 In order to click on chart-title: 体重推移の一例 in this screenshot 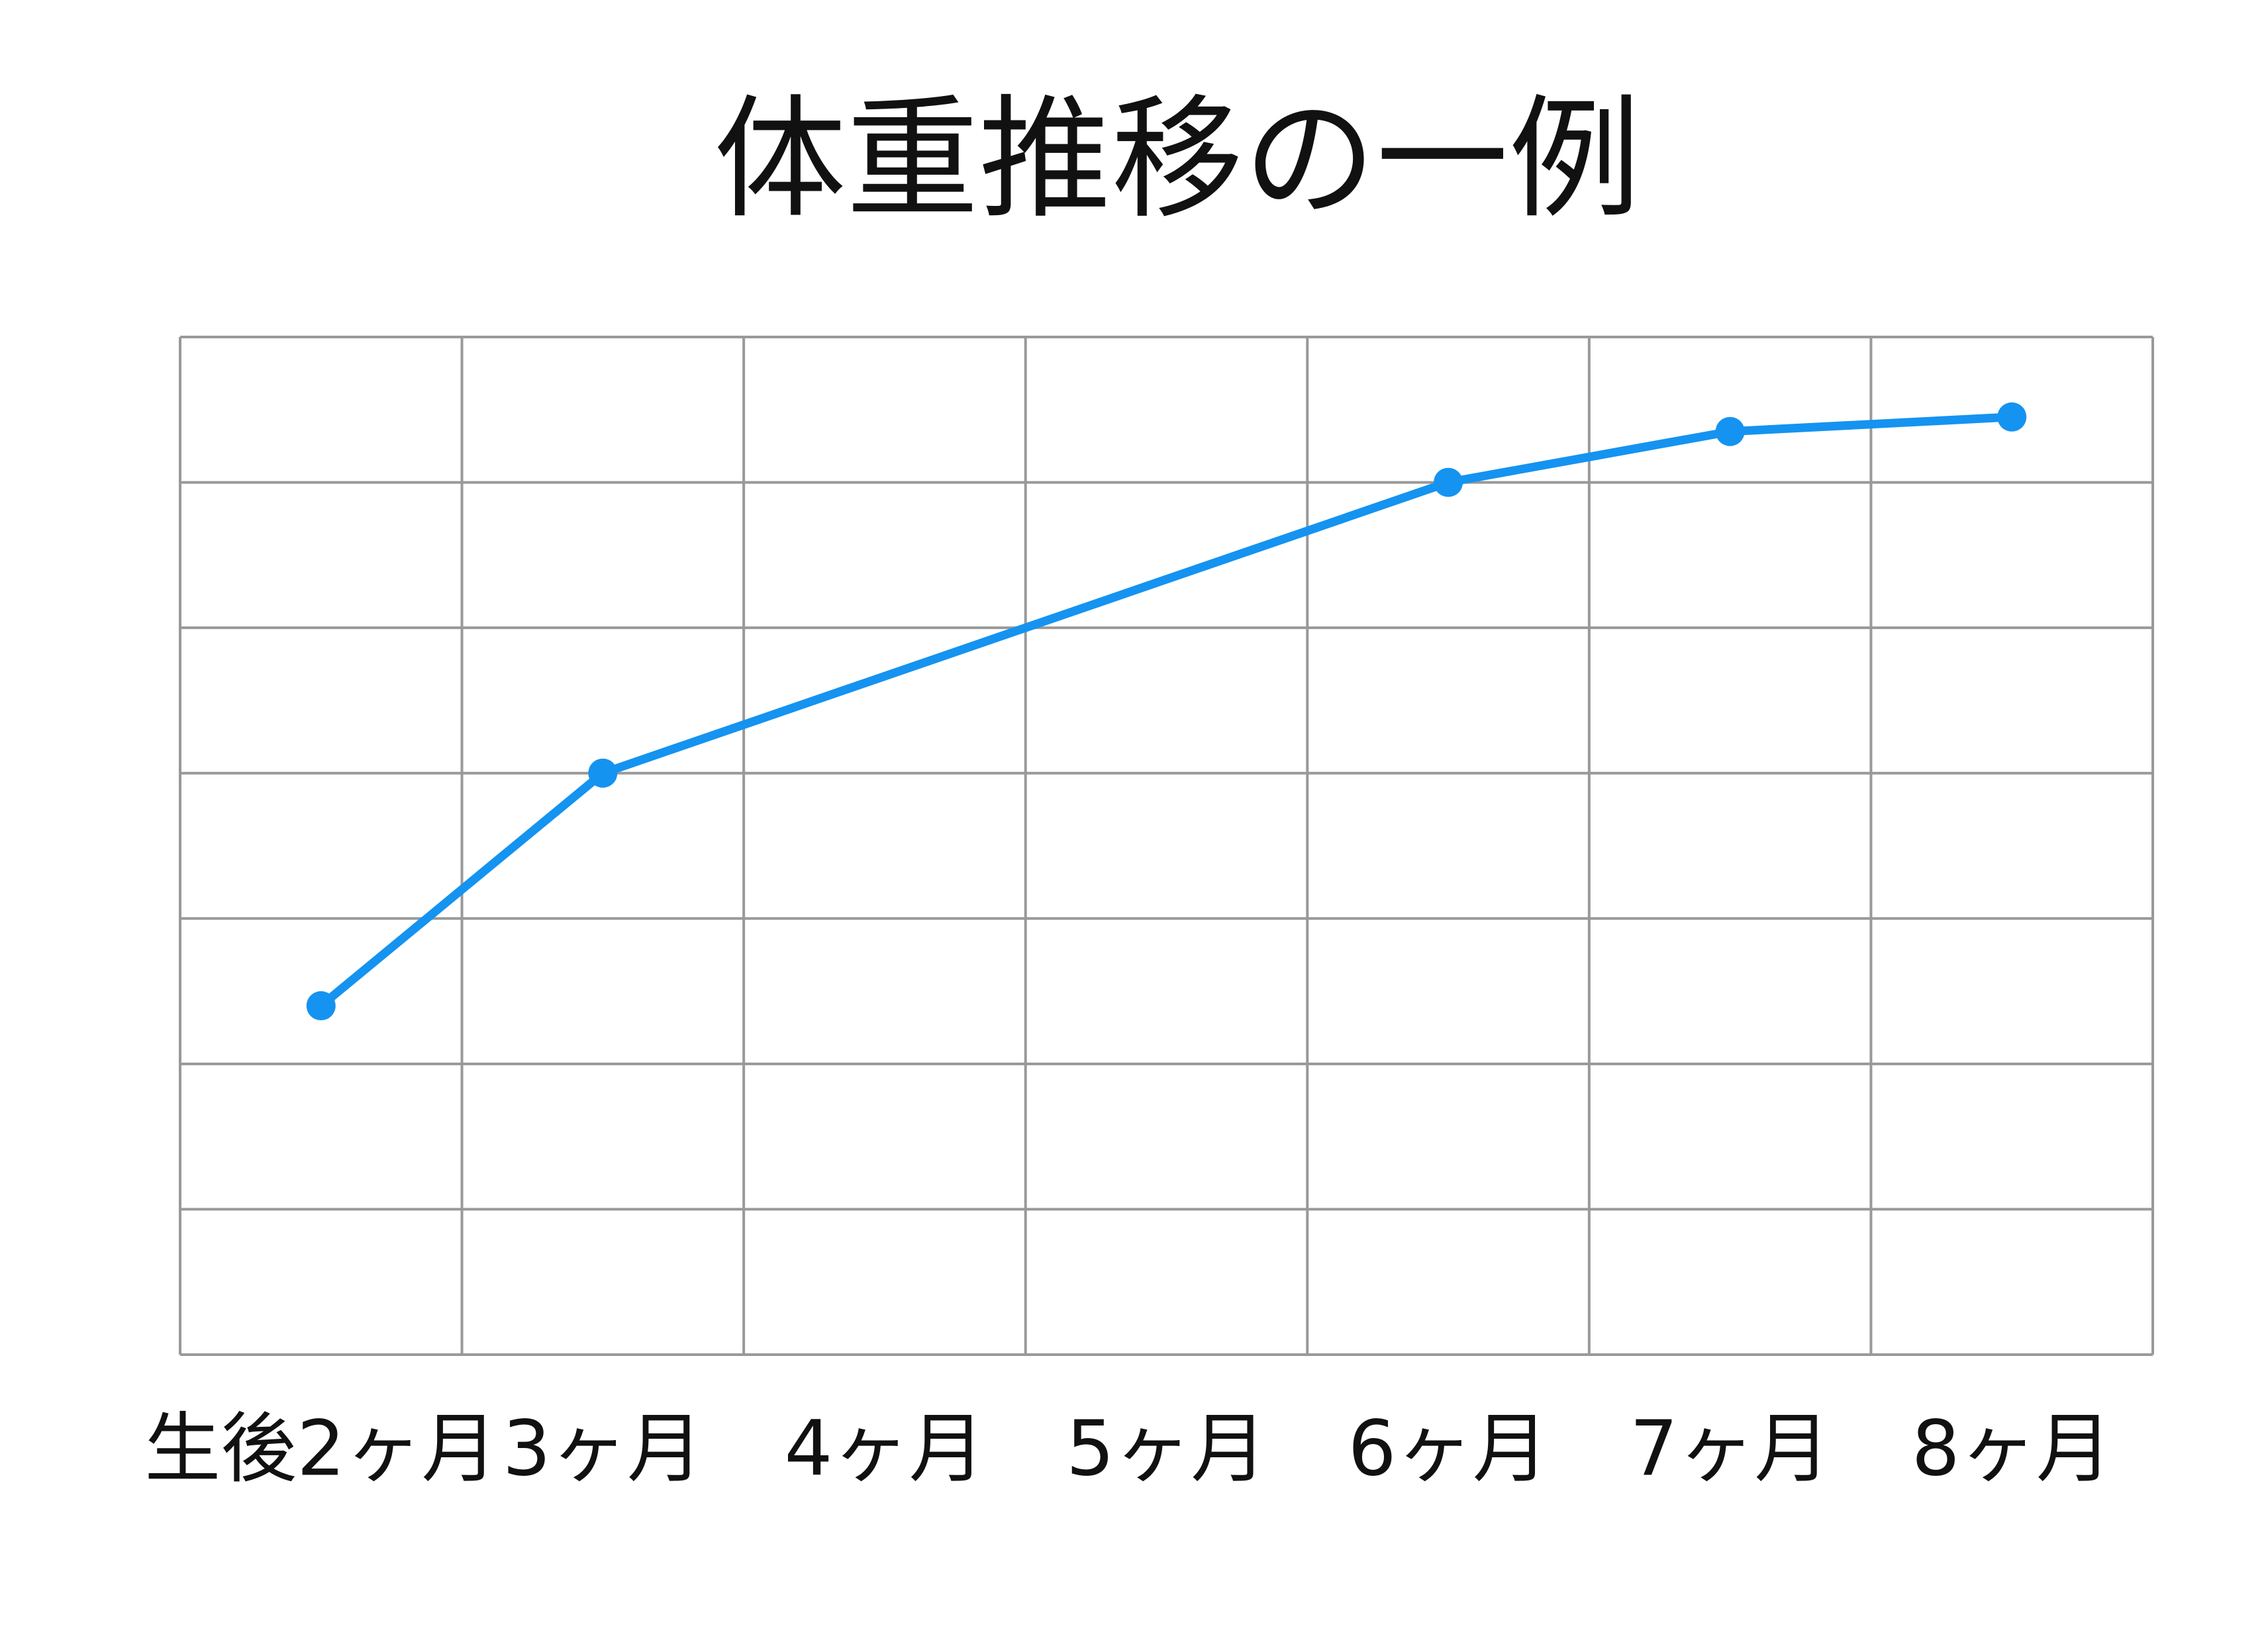, I will do `click(1177, 160)`.